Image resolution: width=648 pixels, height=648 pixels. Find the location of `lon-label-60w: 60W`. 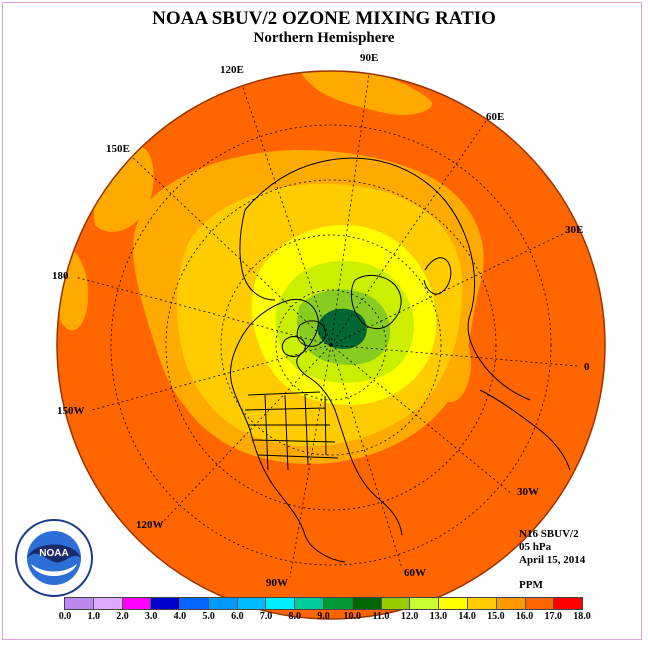

lon-label-60w: 60W is located at coordinates (415, 573).